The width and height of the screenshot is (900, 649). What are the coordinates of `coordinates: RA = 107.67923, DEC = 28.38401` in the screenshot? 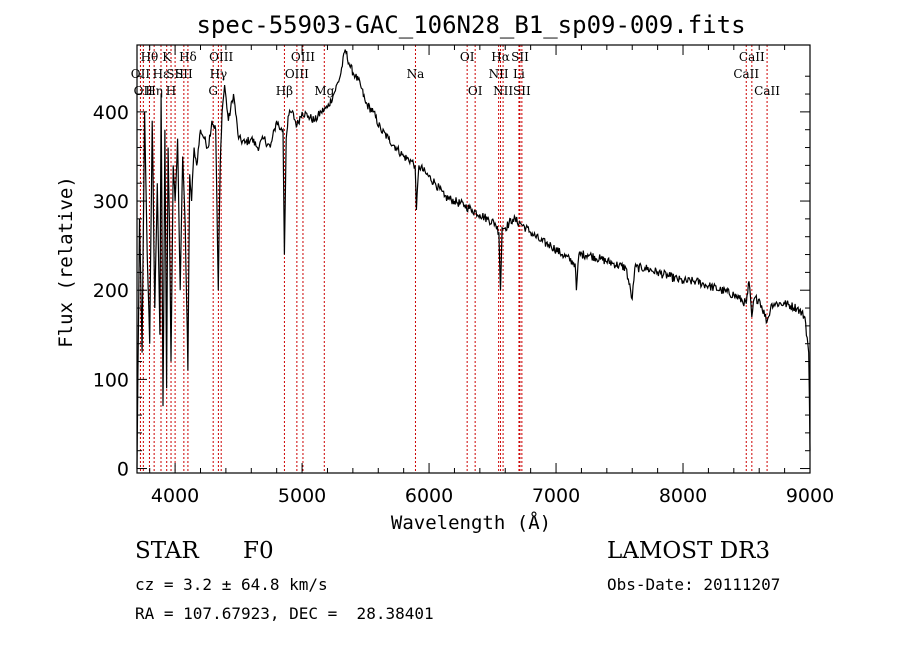 It's located at (284, 613).